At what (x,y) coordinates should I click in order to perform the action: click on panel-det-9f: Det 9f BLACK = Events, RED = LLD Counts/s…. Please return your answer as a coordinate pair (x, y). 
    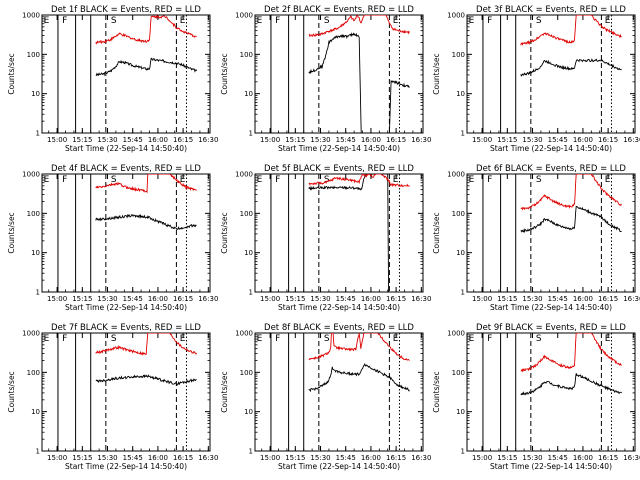
    Looking at the image, I should click on (536, 397).